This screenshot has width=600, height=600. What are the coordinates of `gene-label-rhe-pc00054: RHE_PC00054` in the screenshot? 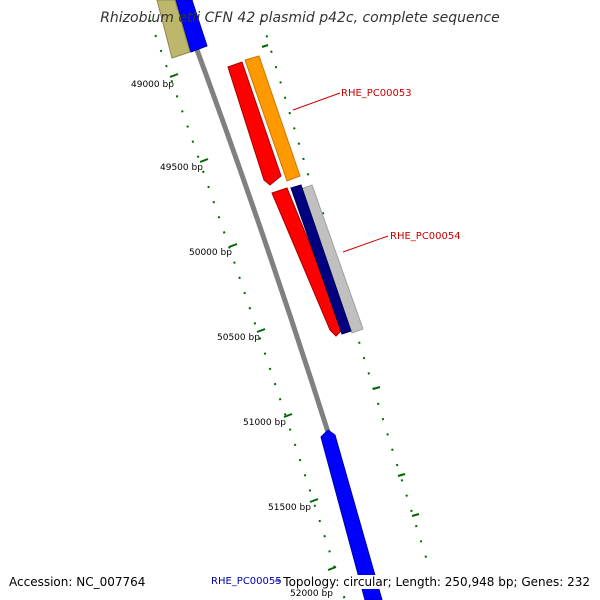 It's located at (425, 236).